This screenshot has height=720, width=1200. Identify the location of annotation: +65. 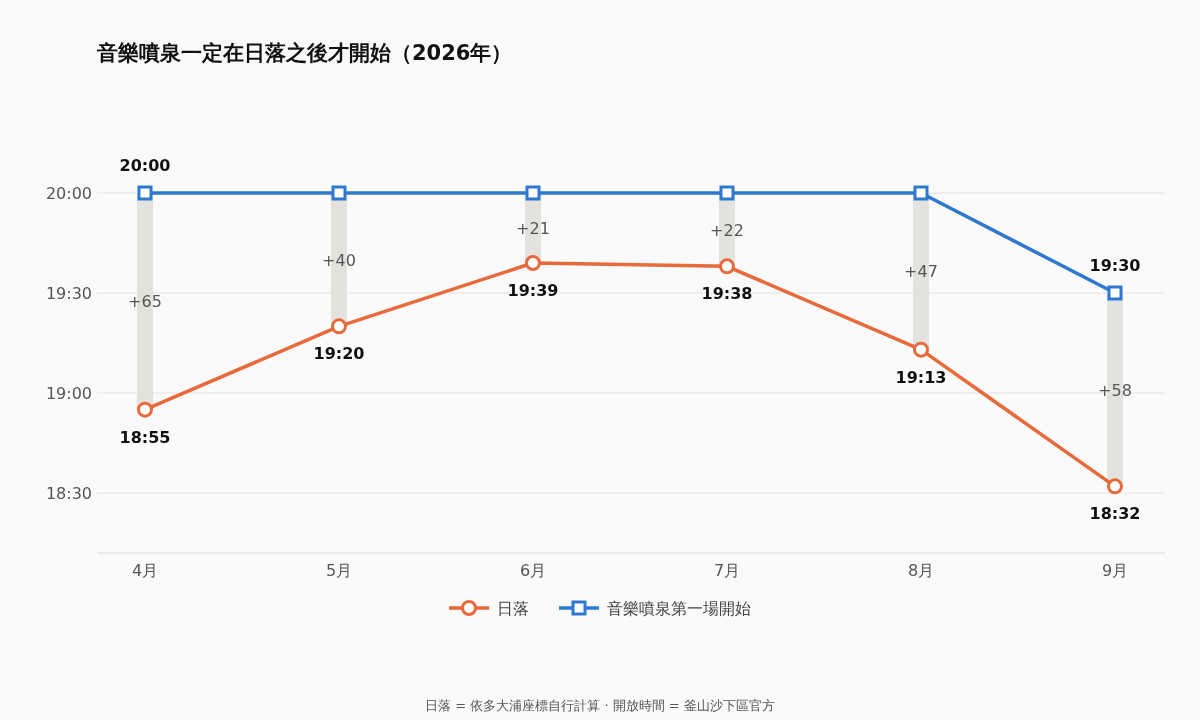
(145, 301).